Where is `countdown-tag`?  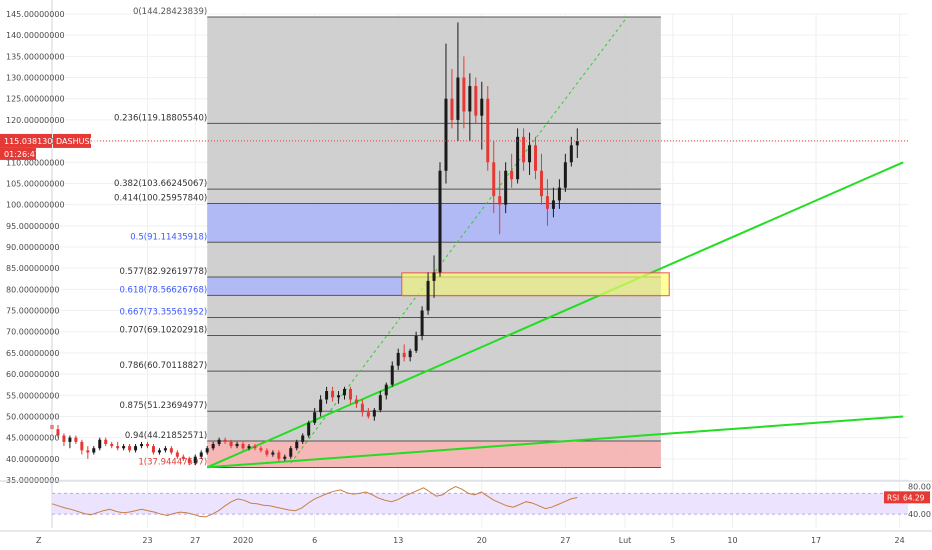
countdown-tag is located at coordinates (18, 153).